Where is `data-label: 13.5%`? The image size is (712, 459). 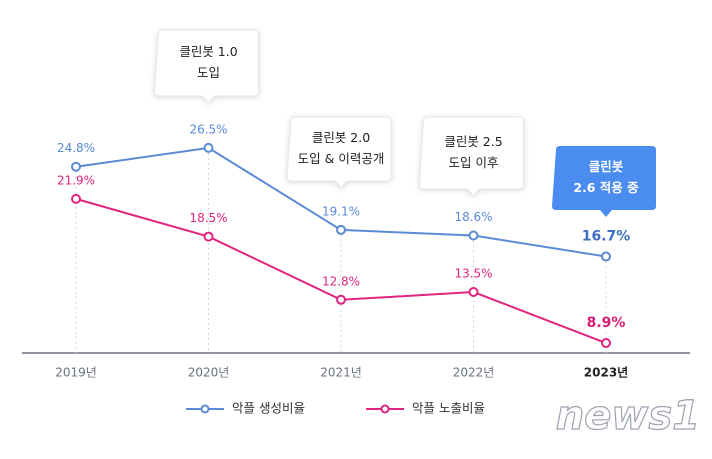
data-label: 13.5% is located at coordinates (473, 274).